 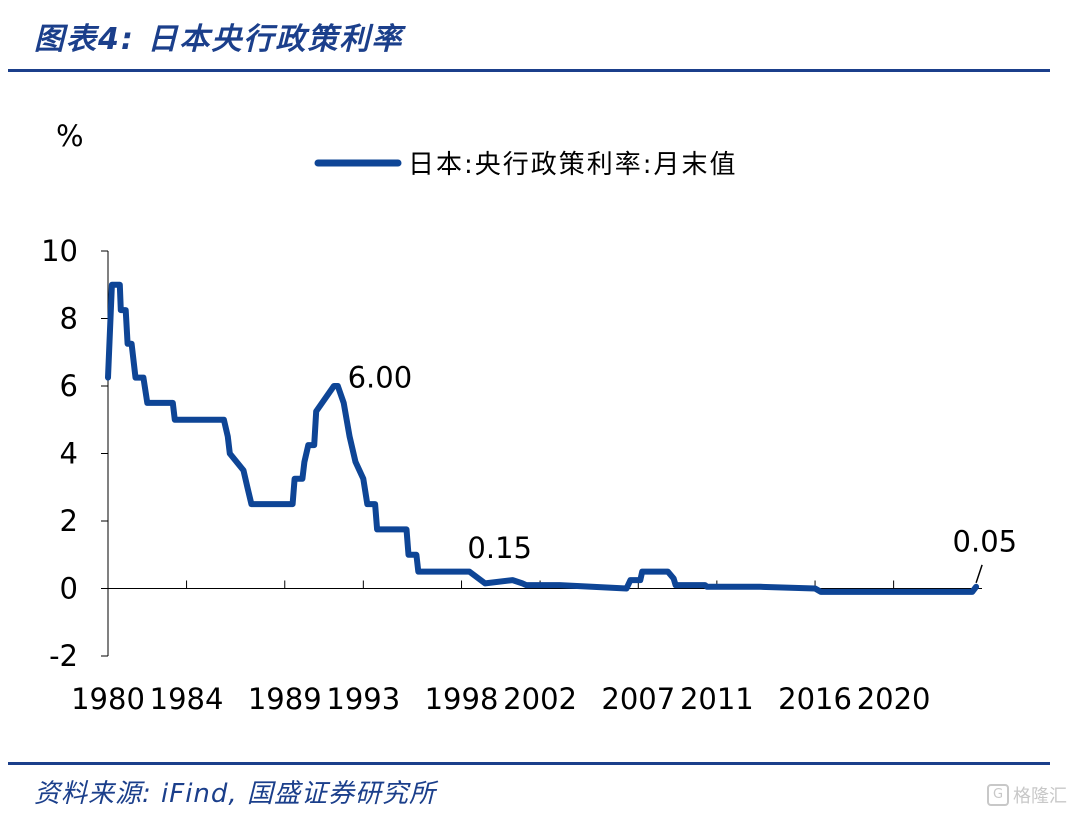 I want to click on watermark: G 格隆汇, so click(x=1027, y=795).